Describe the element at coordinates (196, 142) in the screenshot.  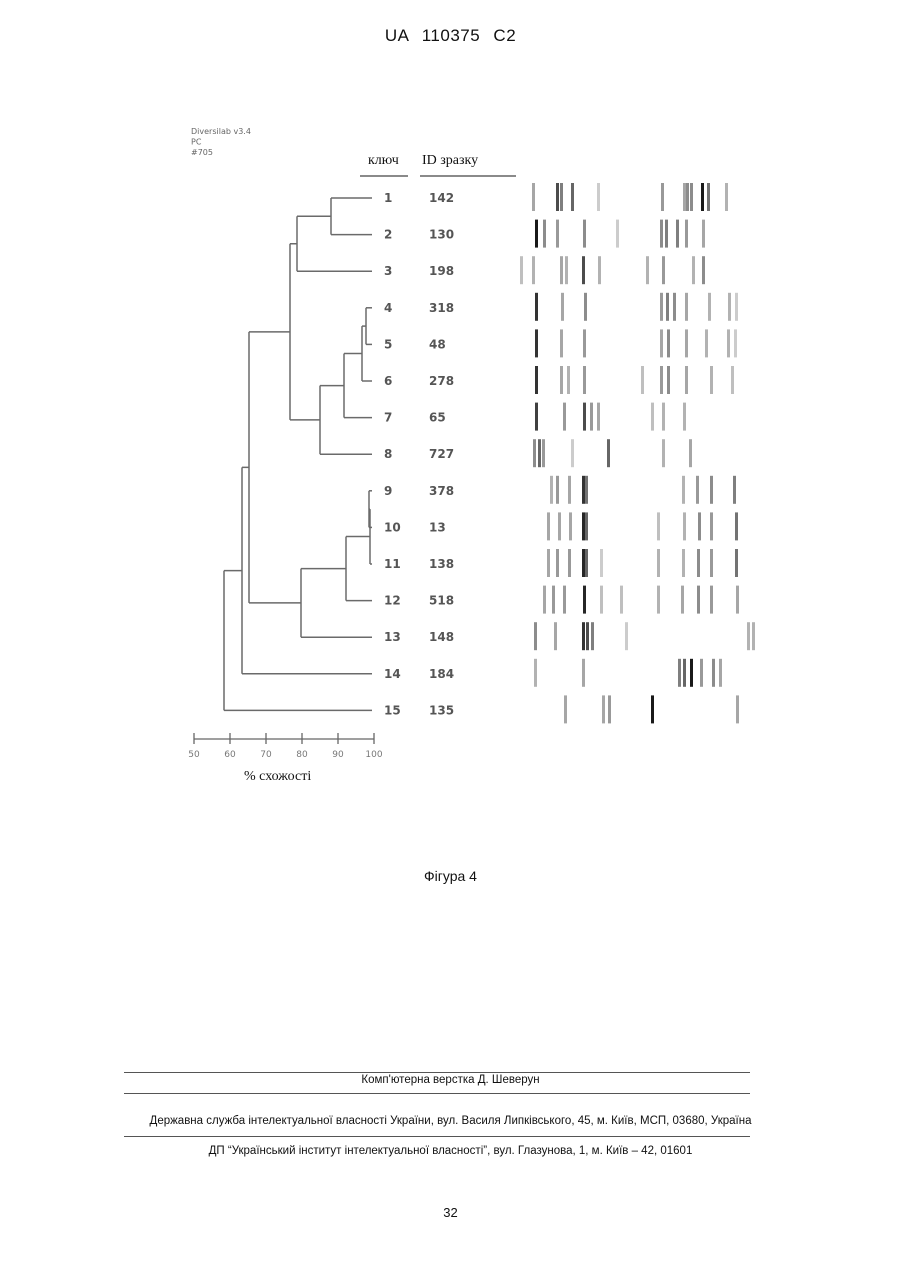
I see `software-info-line: PC` at that location.